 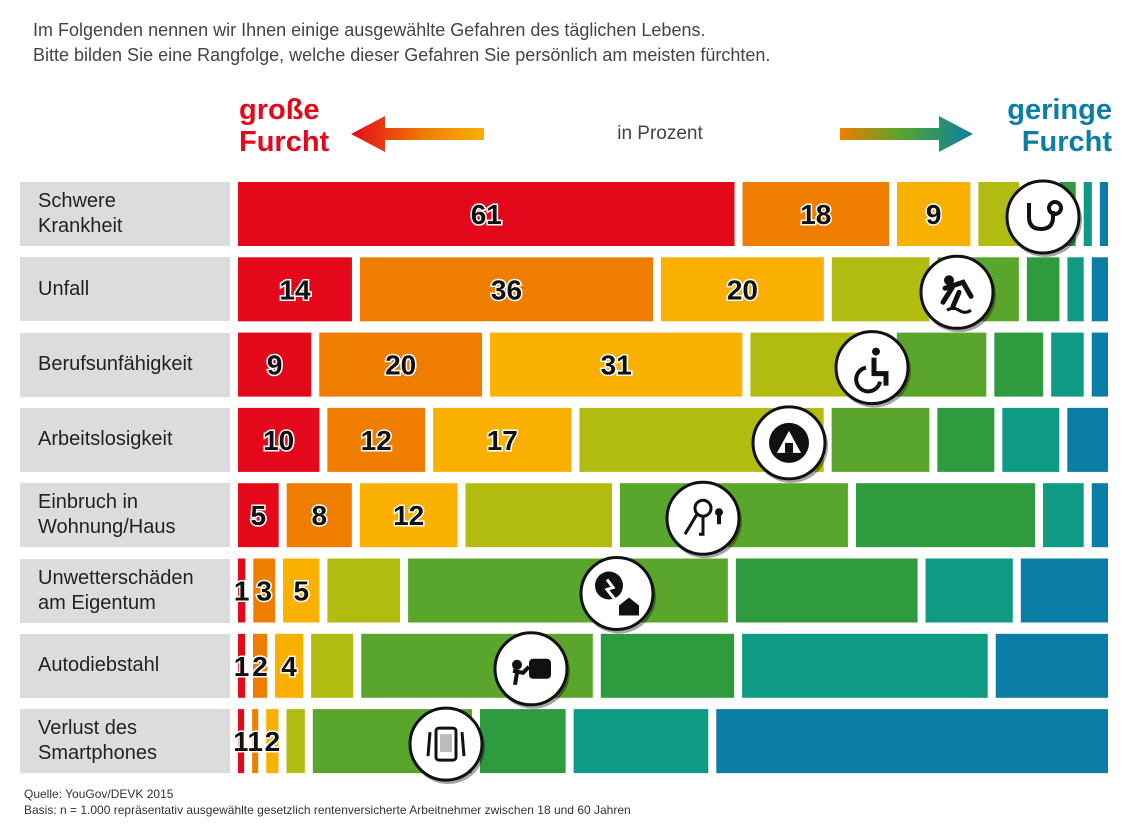 I want to click on icon-cloud, so click(x=609, y=585).